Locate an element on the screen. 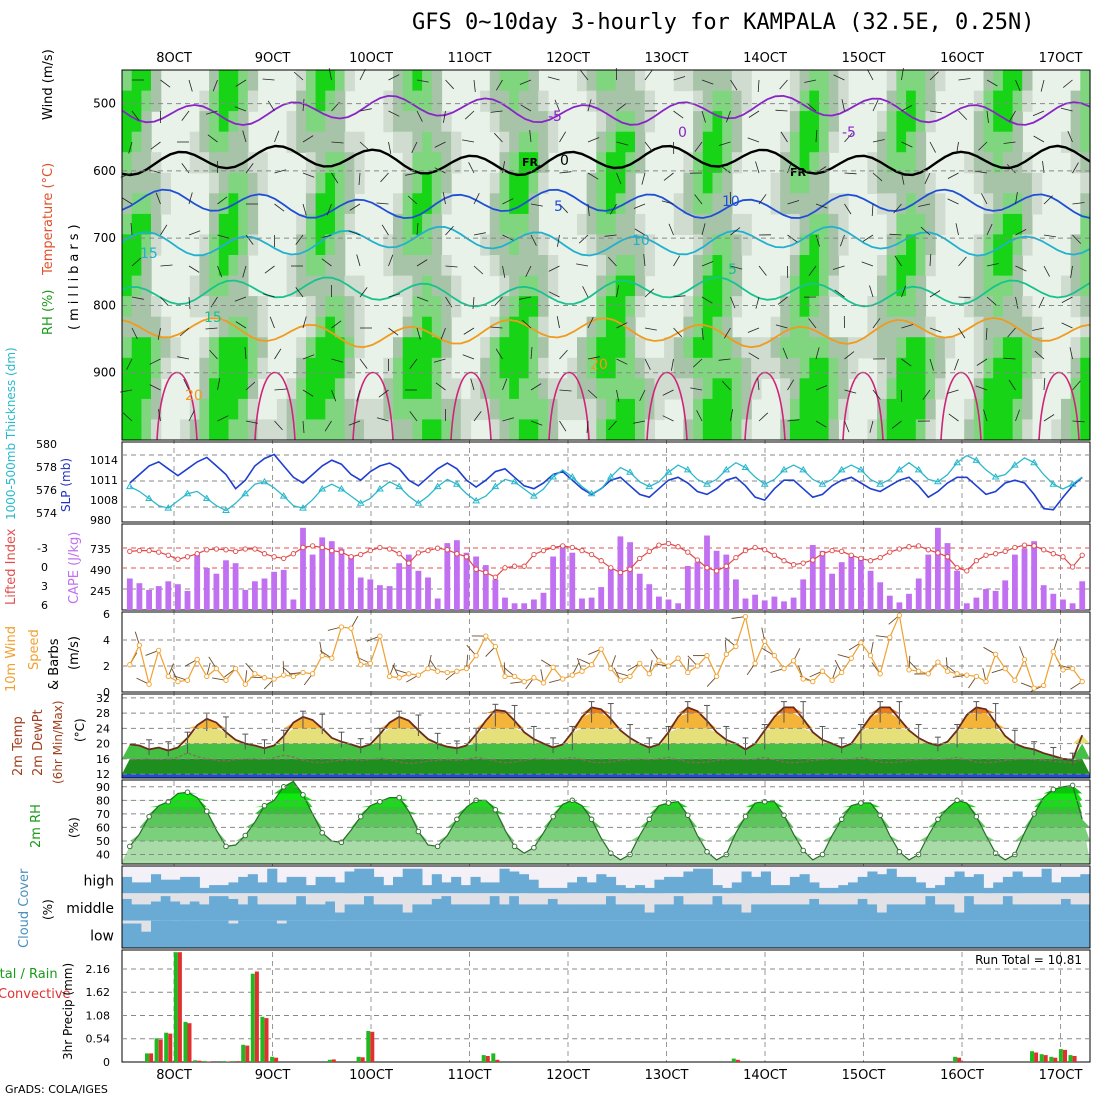 Image resolution: width=1100 pixels, height=1100 pixels. convective-bar is located at coordinates (237, 1061).